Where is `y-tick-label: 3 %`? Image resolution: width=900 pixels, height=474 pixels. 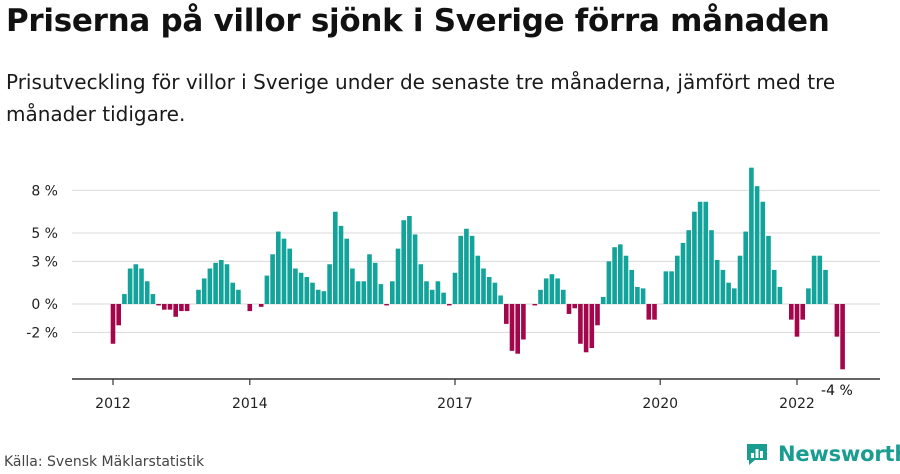 y-tick-label: 3 % is located at coordinates (44, 262).